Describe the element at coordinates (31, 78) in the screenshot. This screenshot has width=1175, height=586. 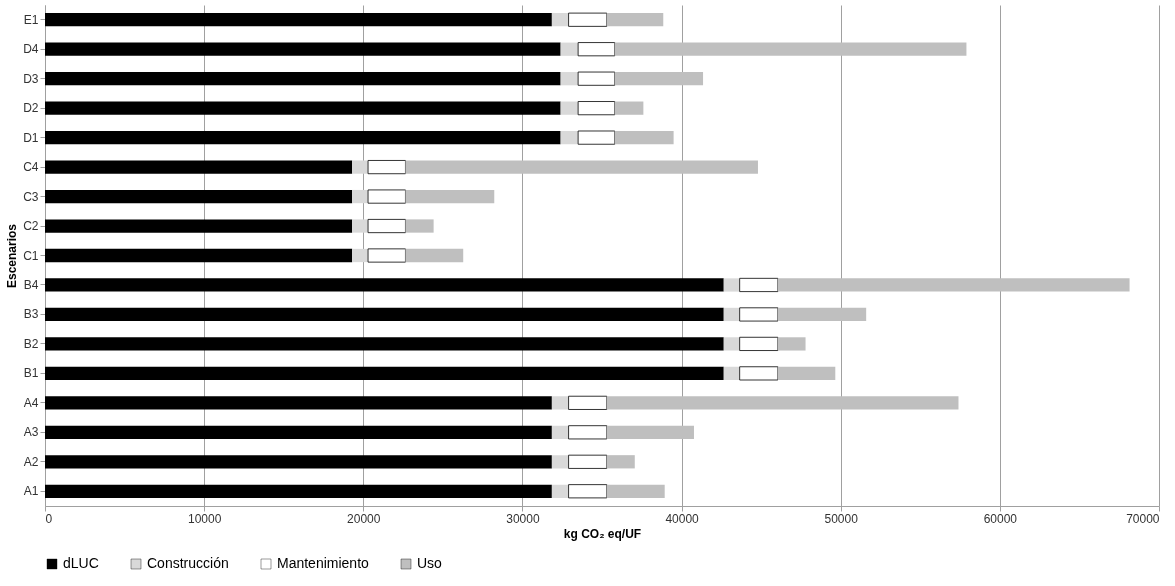
I see `y-tick-label: D3` at that location.